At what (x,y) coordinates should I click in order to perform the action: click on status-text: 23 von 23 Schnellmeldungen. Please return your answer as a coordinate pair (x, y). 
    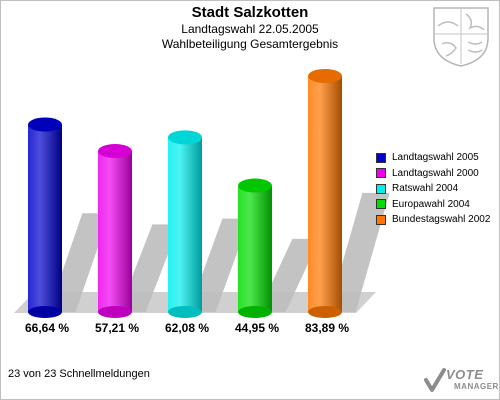
    Looking at the image, I should click on (79, 374).